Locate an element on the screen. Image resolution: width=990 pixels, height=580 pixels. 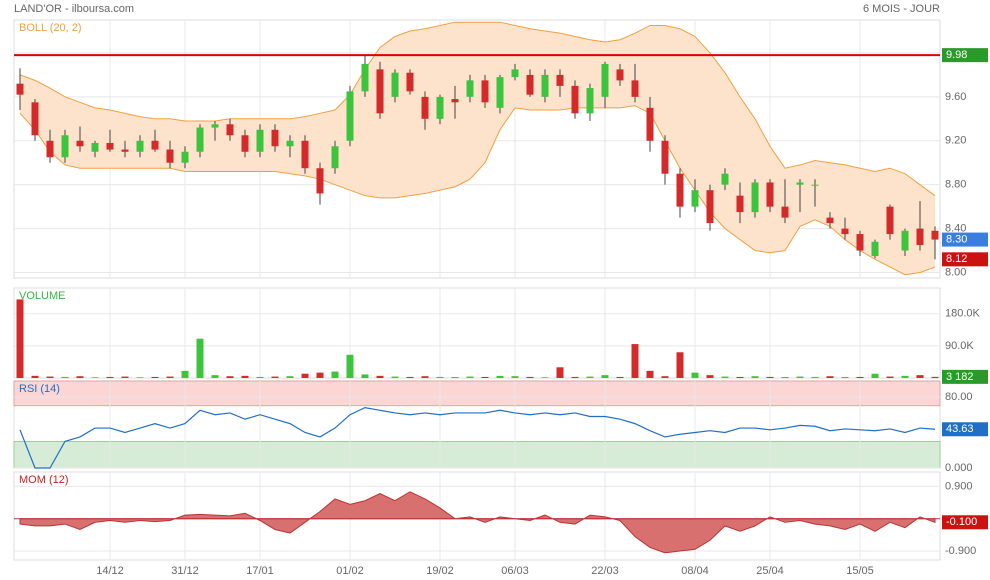
value-badge-label: 43.63 is located at coordinates (960, 429).